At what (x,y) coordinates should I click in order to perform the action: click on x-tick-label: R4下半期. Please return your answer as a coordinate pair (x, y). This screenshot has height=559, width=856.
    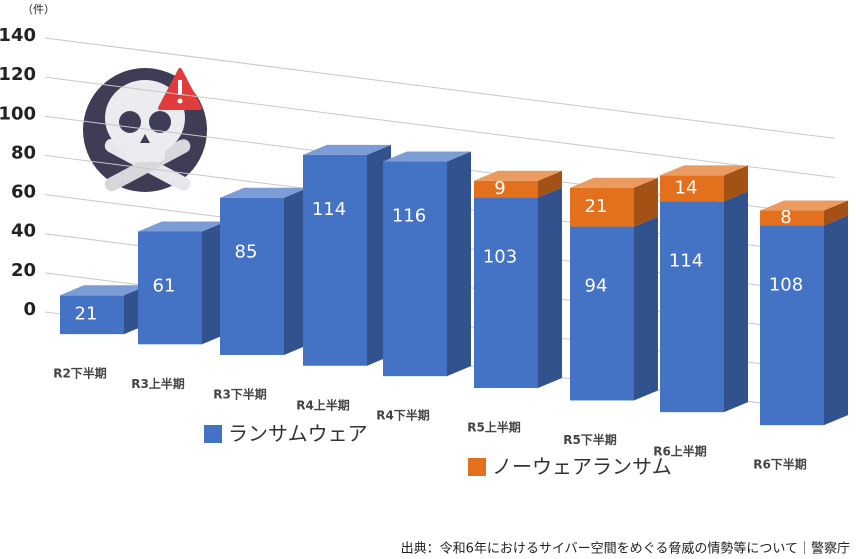
    Looking at the image, I should click on (403, 415).